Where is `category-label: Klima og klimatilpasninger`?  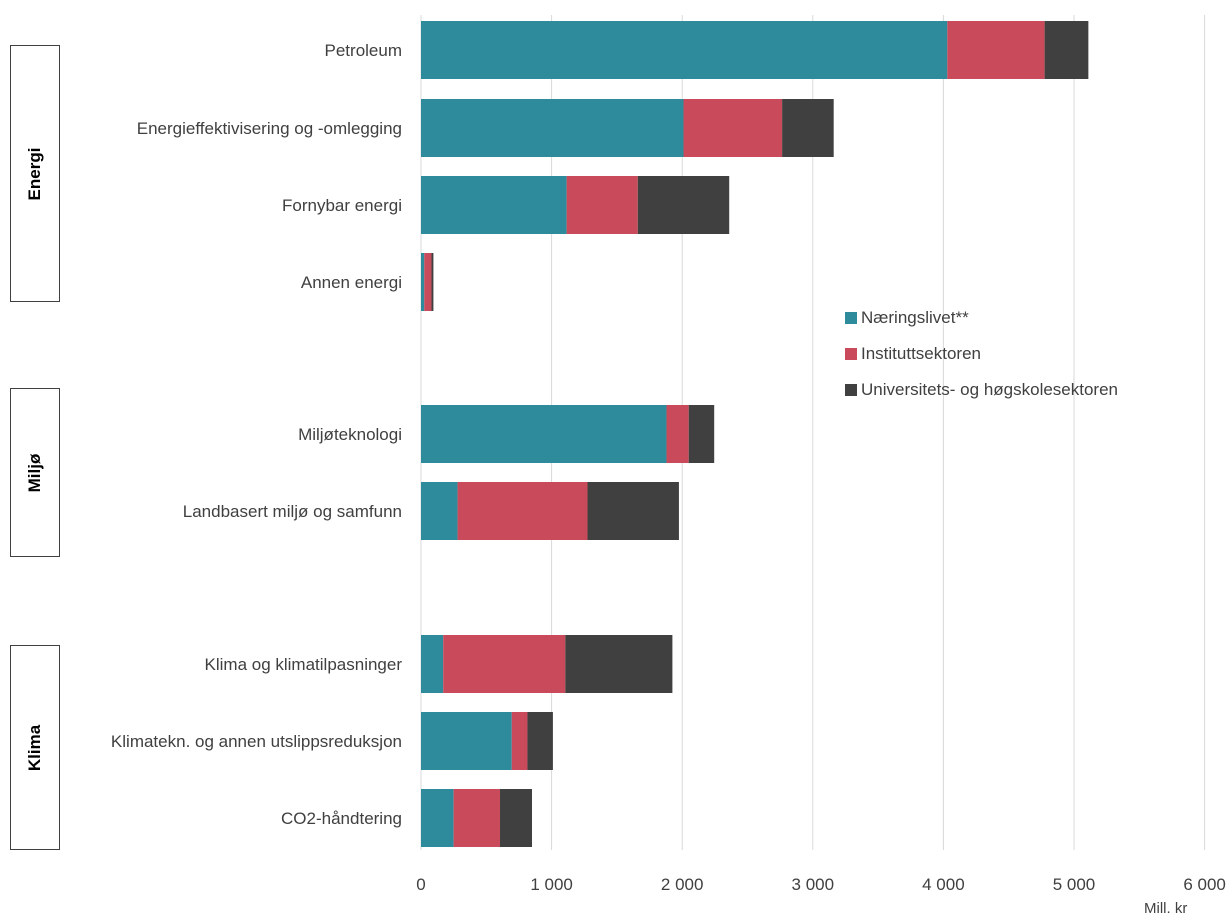
category-label: Klima og klimatilpasninger is located at coordinates (304, 664).